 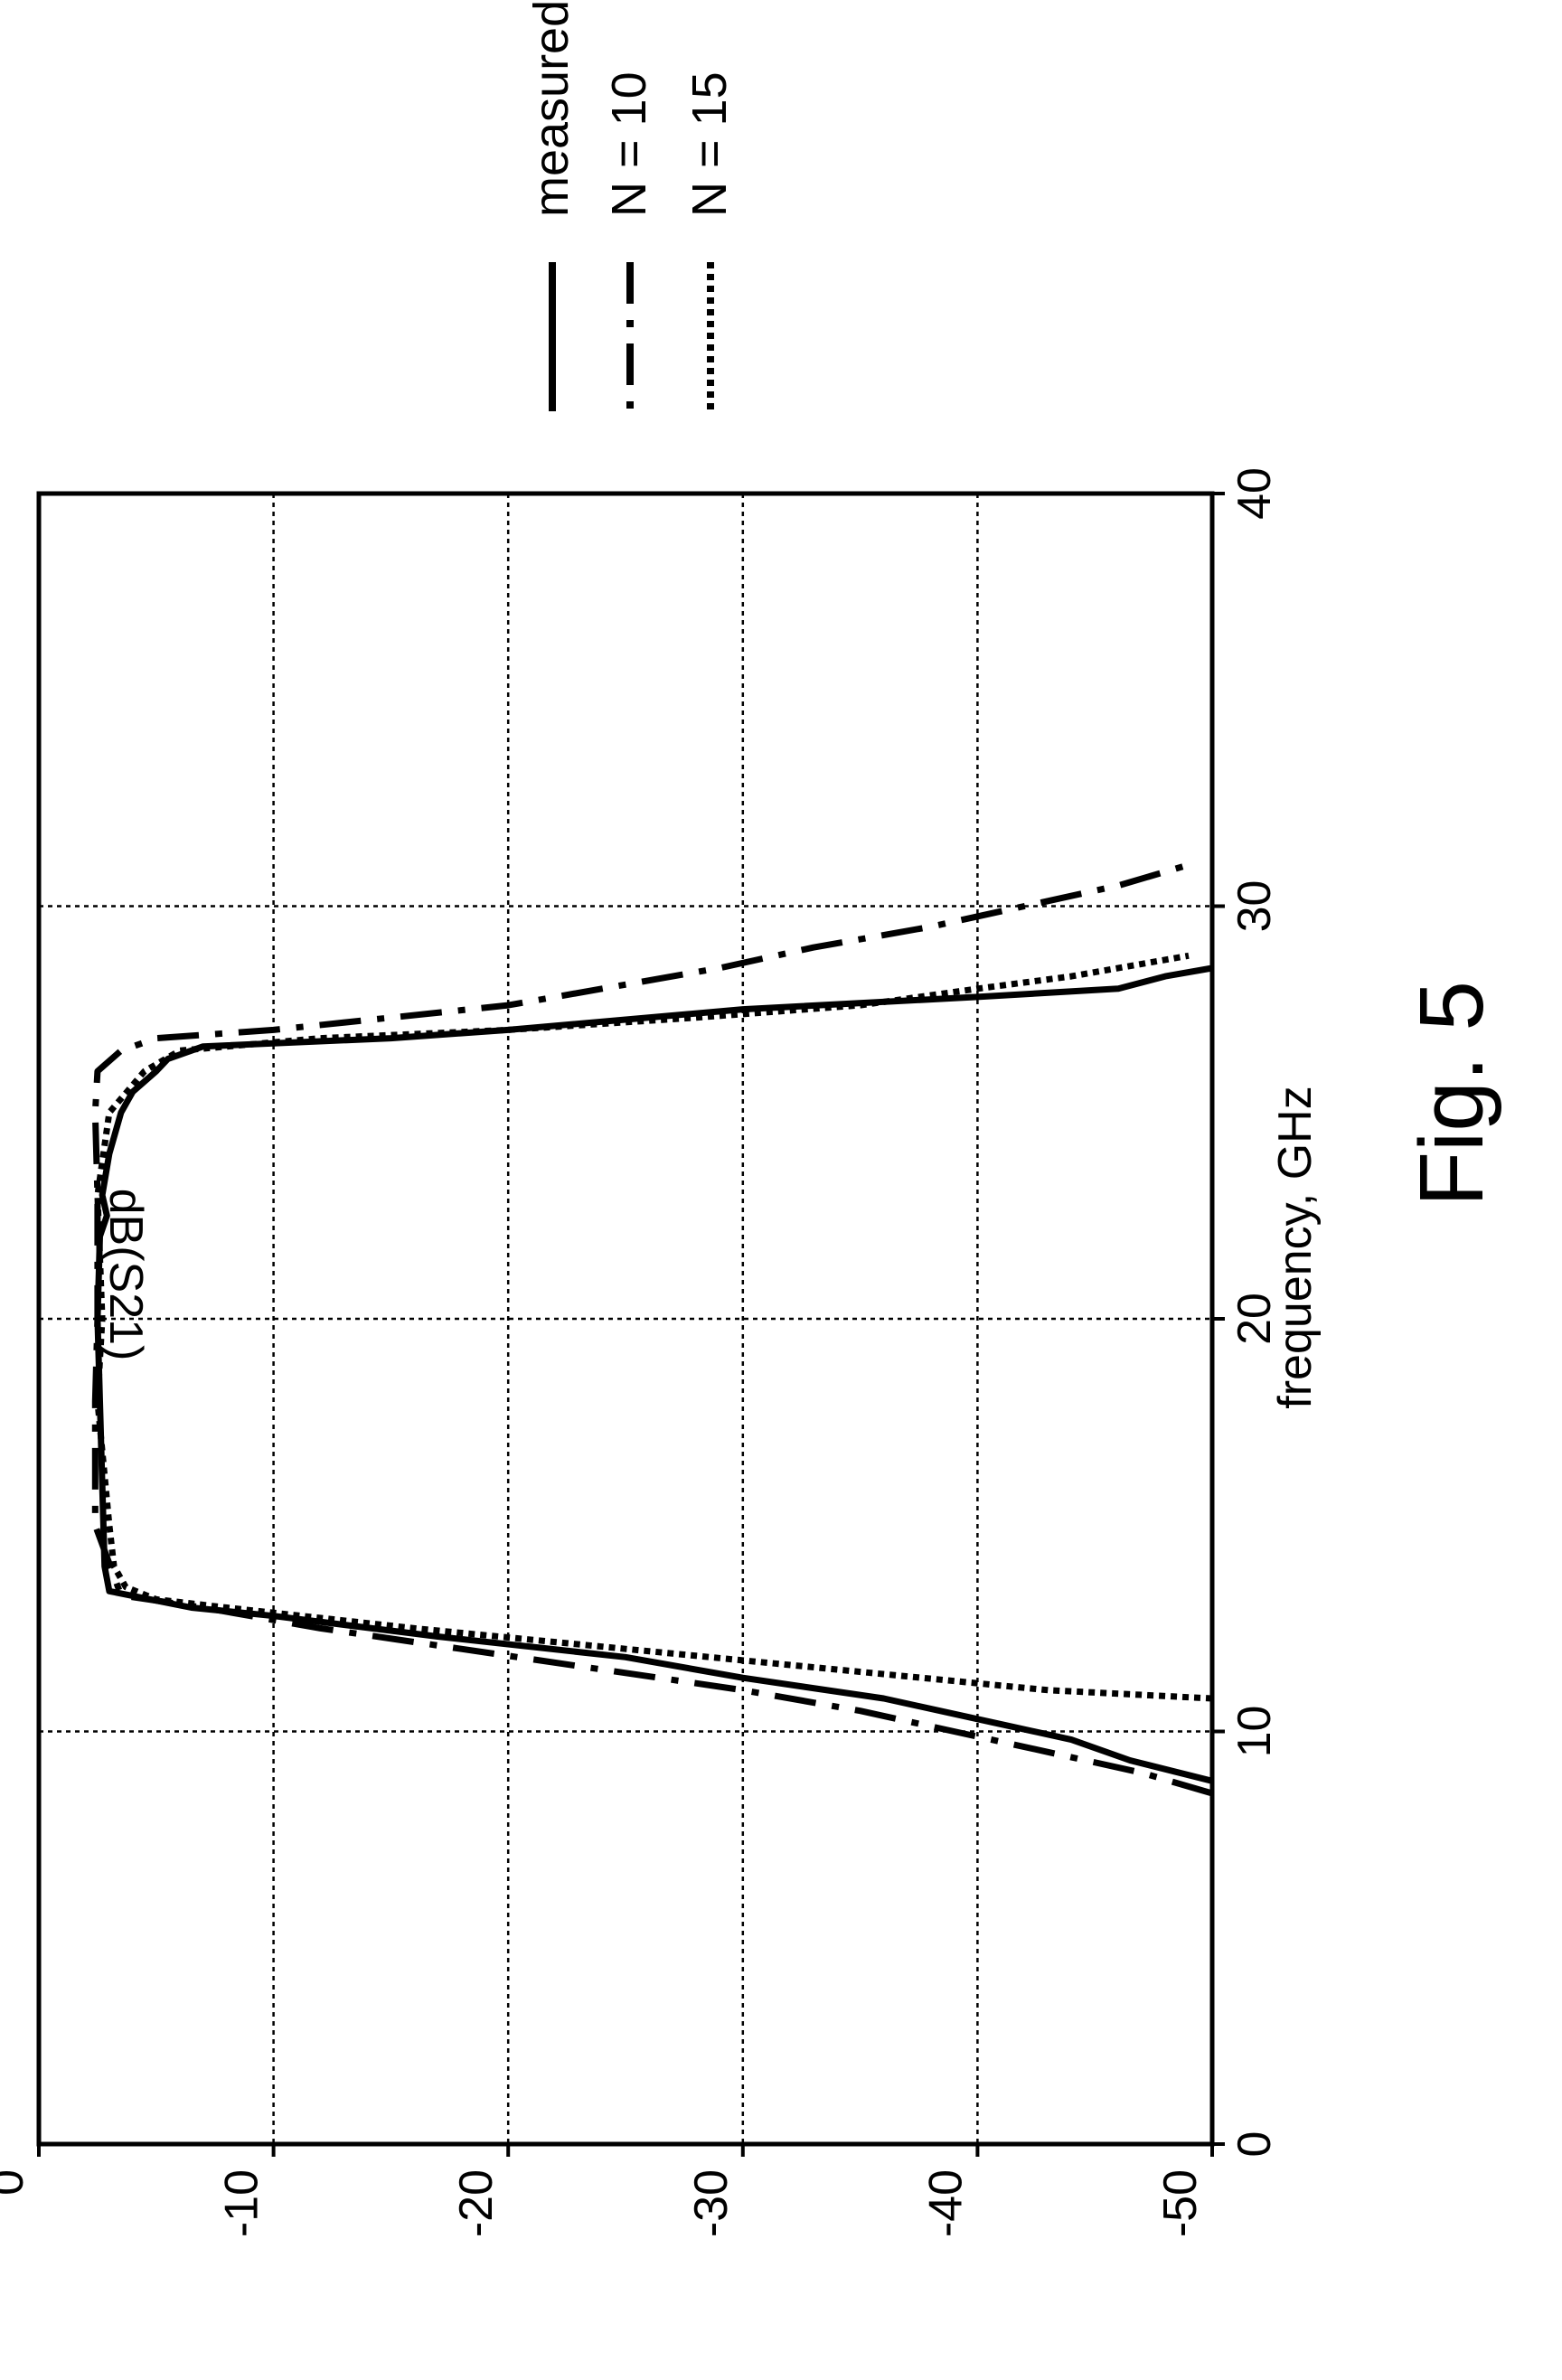 What do you see at coordinates (712, 2203) in the screenshot?
I see `y-tick-label: -30` at bounding box center [712, 2203].